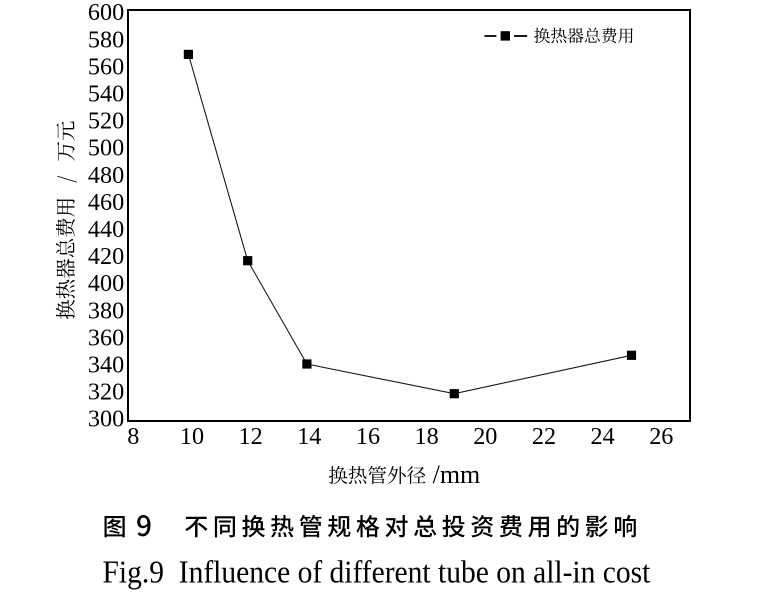  I want to click on svg-text: 600, so click(106, 13).